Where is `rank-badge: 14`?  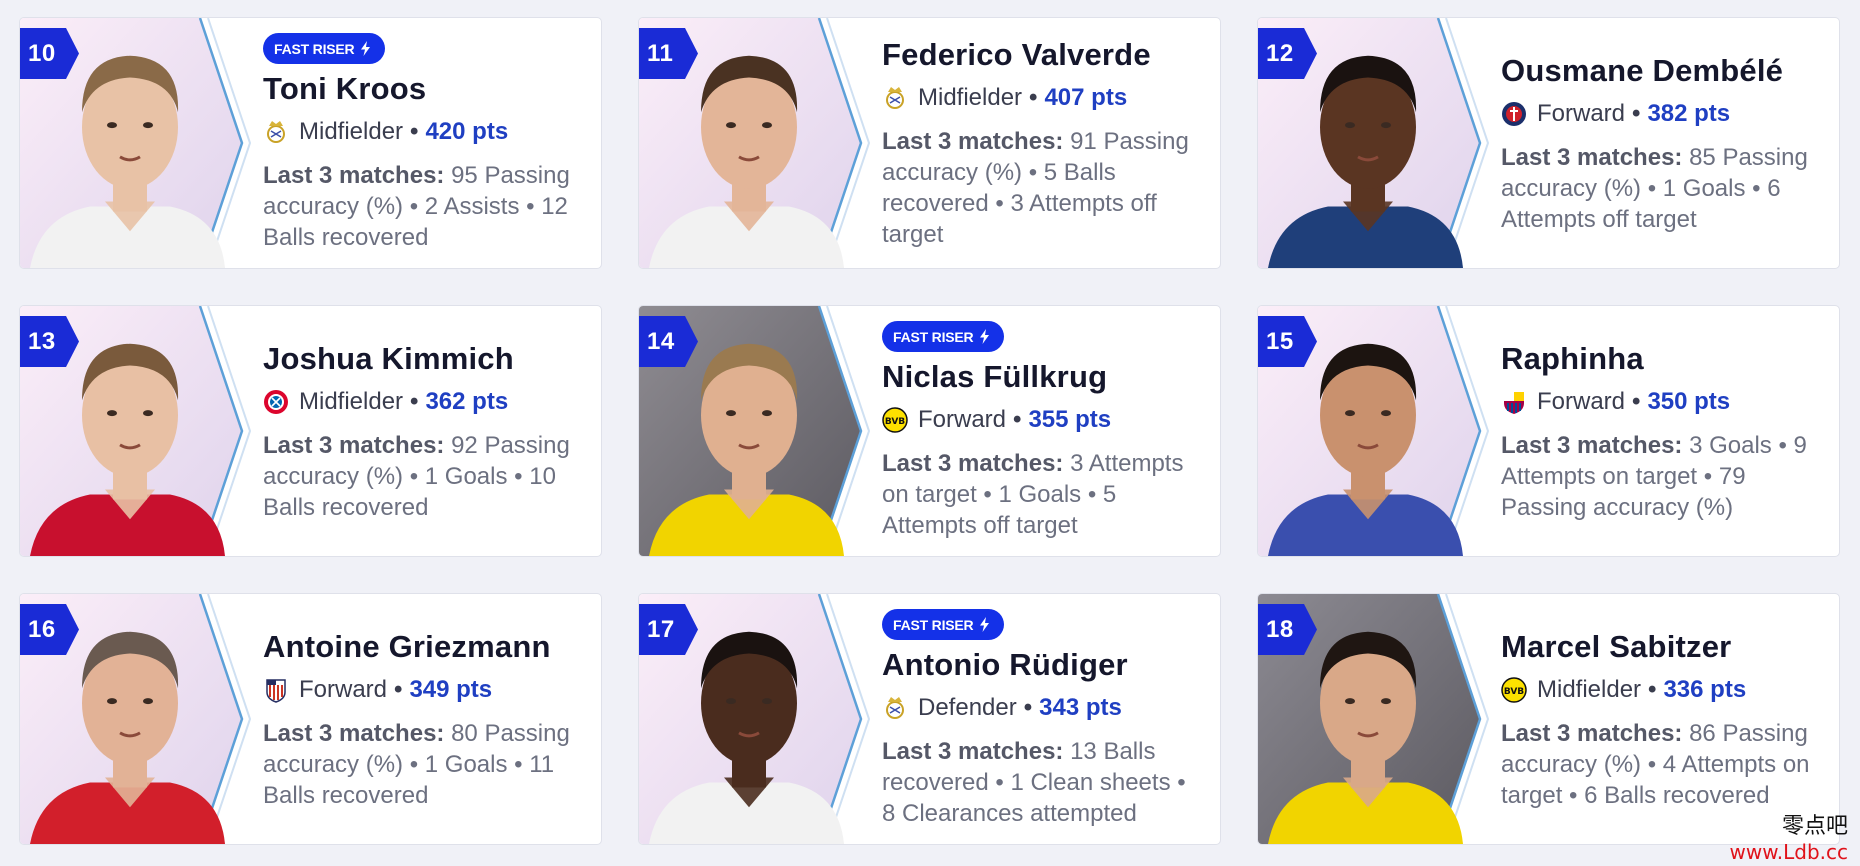 rank-badge: 14 is located at coordinates (668, 341).